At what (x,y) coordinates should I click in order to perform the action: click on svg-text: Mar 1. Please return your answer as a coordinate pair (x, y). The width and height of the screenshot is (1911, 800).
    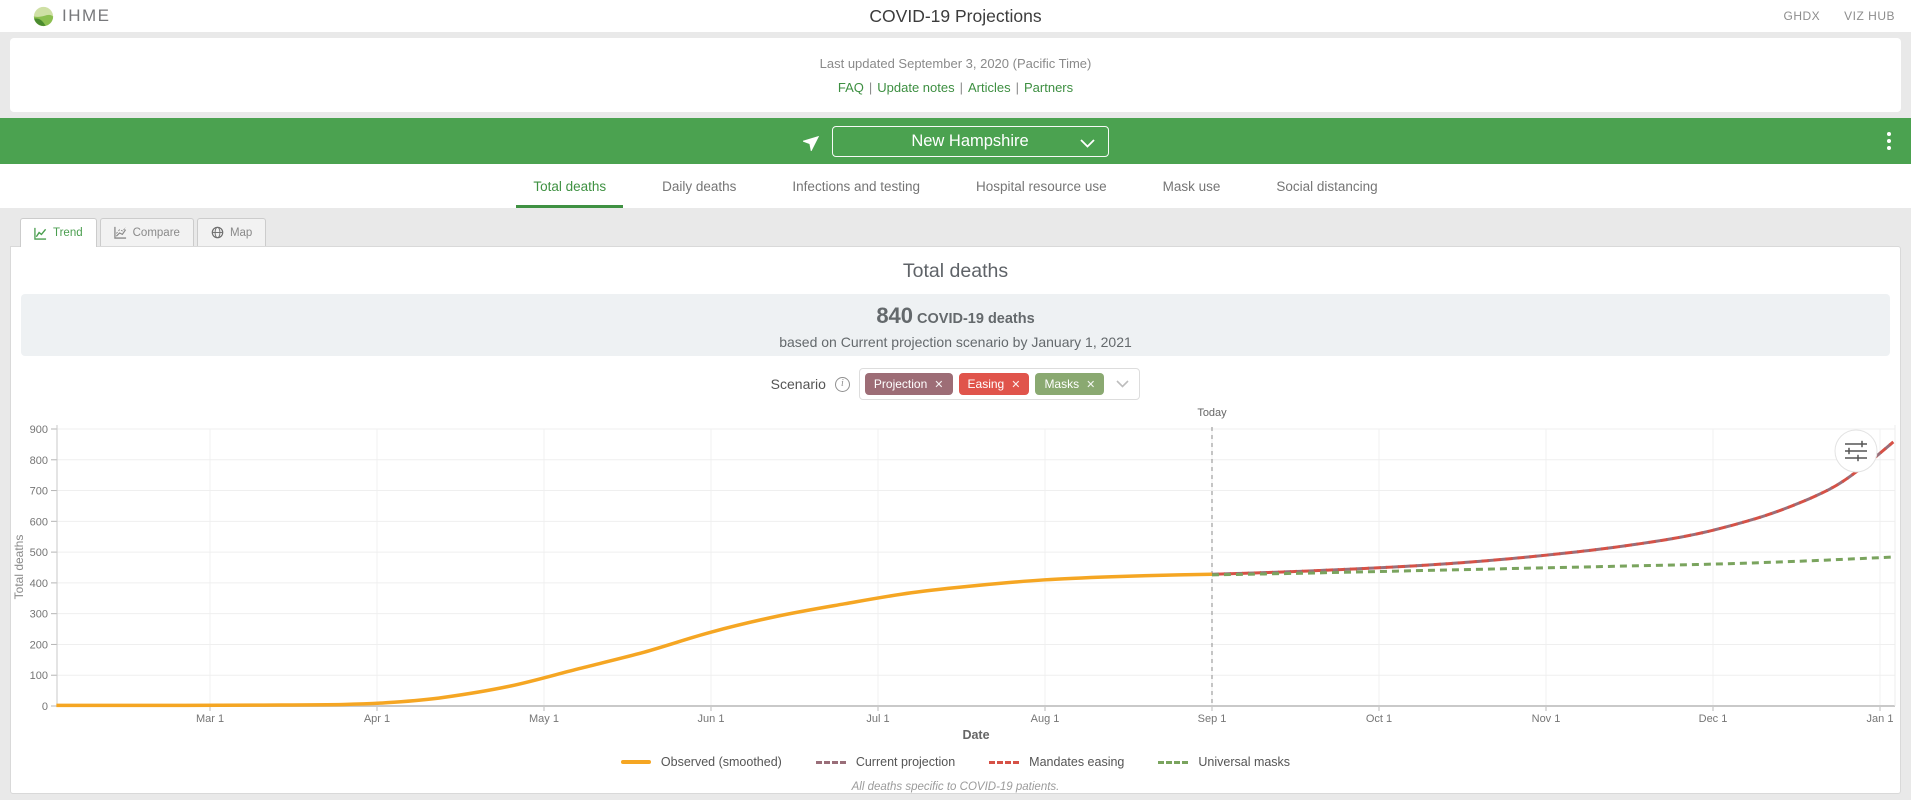
    Looking at the image, I should click on (210, 719).